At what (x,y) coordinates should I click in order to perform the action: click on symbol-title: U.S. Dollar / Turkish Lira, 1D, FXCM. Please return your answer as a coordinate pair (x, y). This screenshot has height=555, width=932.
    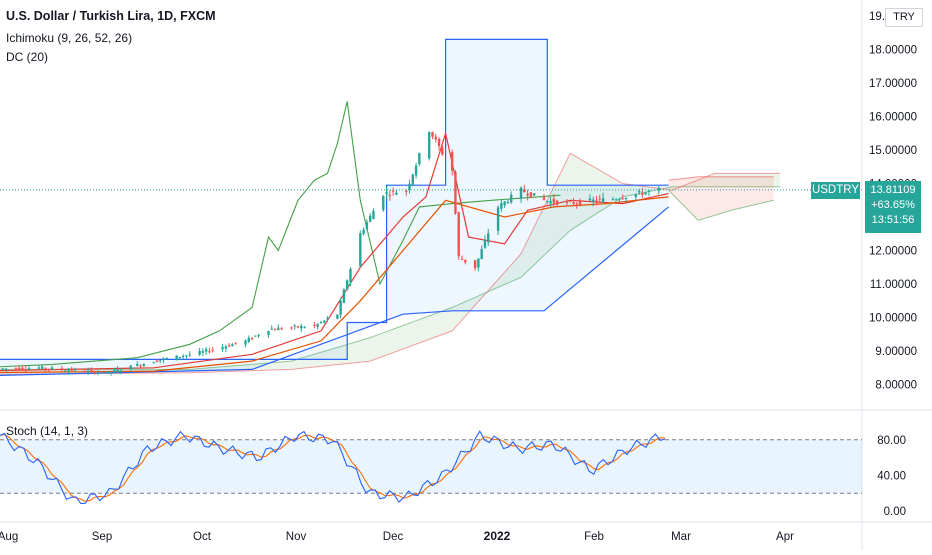
    Looking at the image, I should click on (111, 16).